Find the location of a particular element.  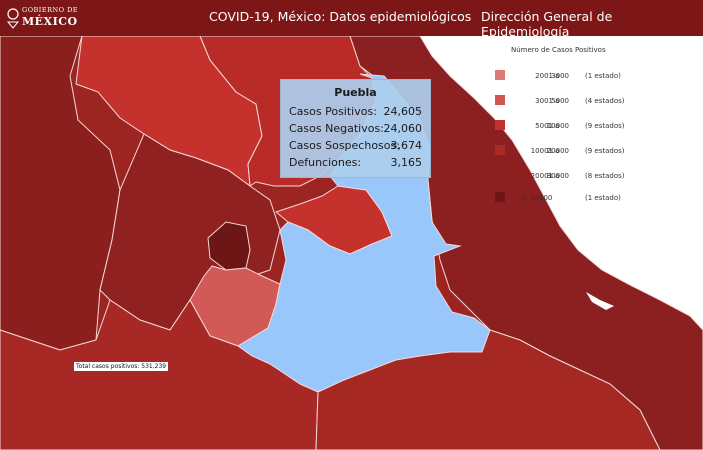

legend-count: (8 estados) is located at coordinates (605, 176).